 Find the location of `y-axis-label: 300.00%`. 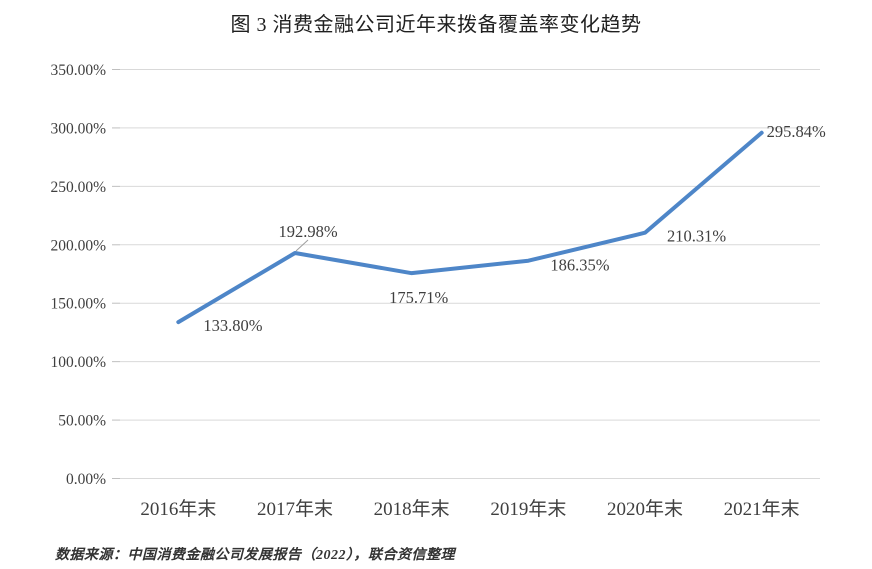

y-axis-label: 300.00% is located at coordinates (78, 128).